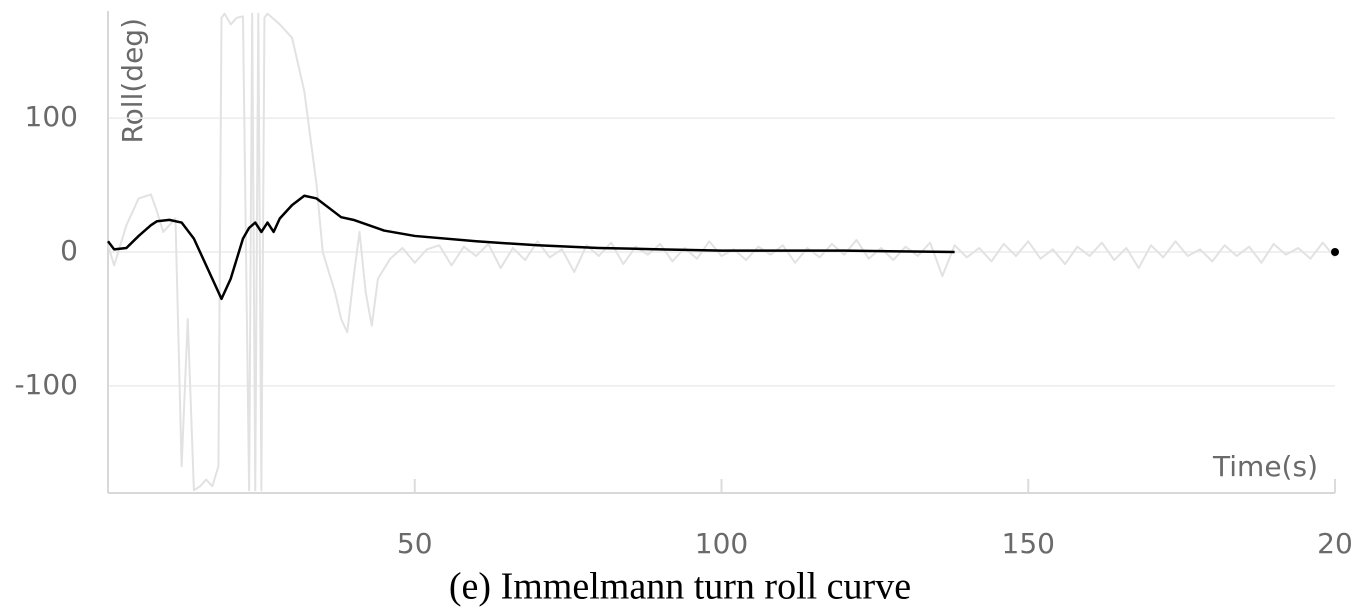 The width and height of the screenshot is (1357, 615). I want to click on x-tick-label: 100, so click(721, 543).